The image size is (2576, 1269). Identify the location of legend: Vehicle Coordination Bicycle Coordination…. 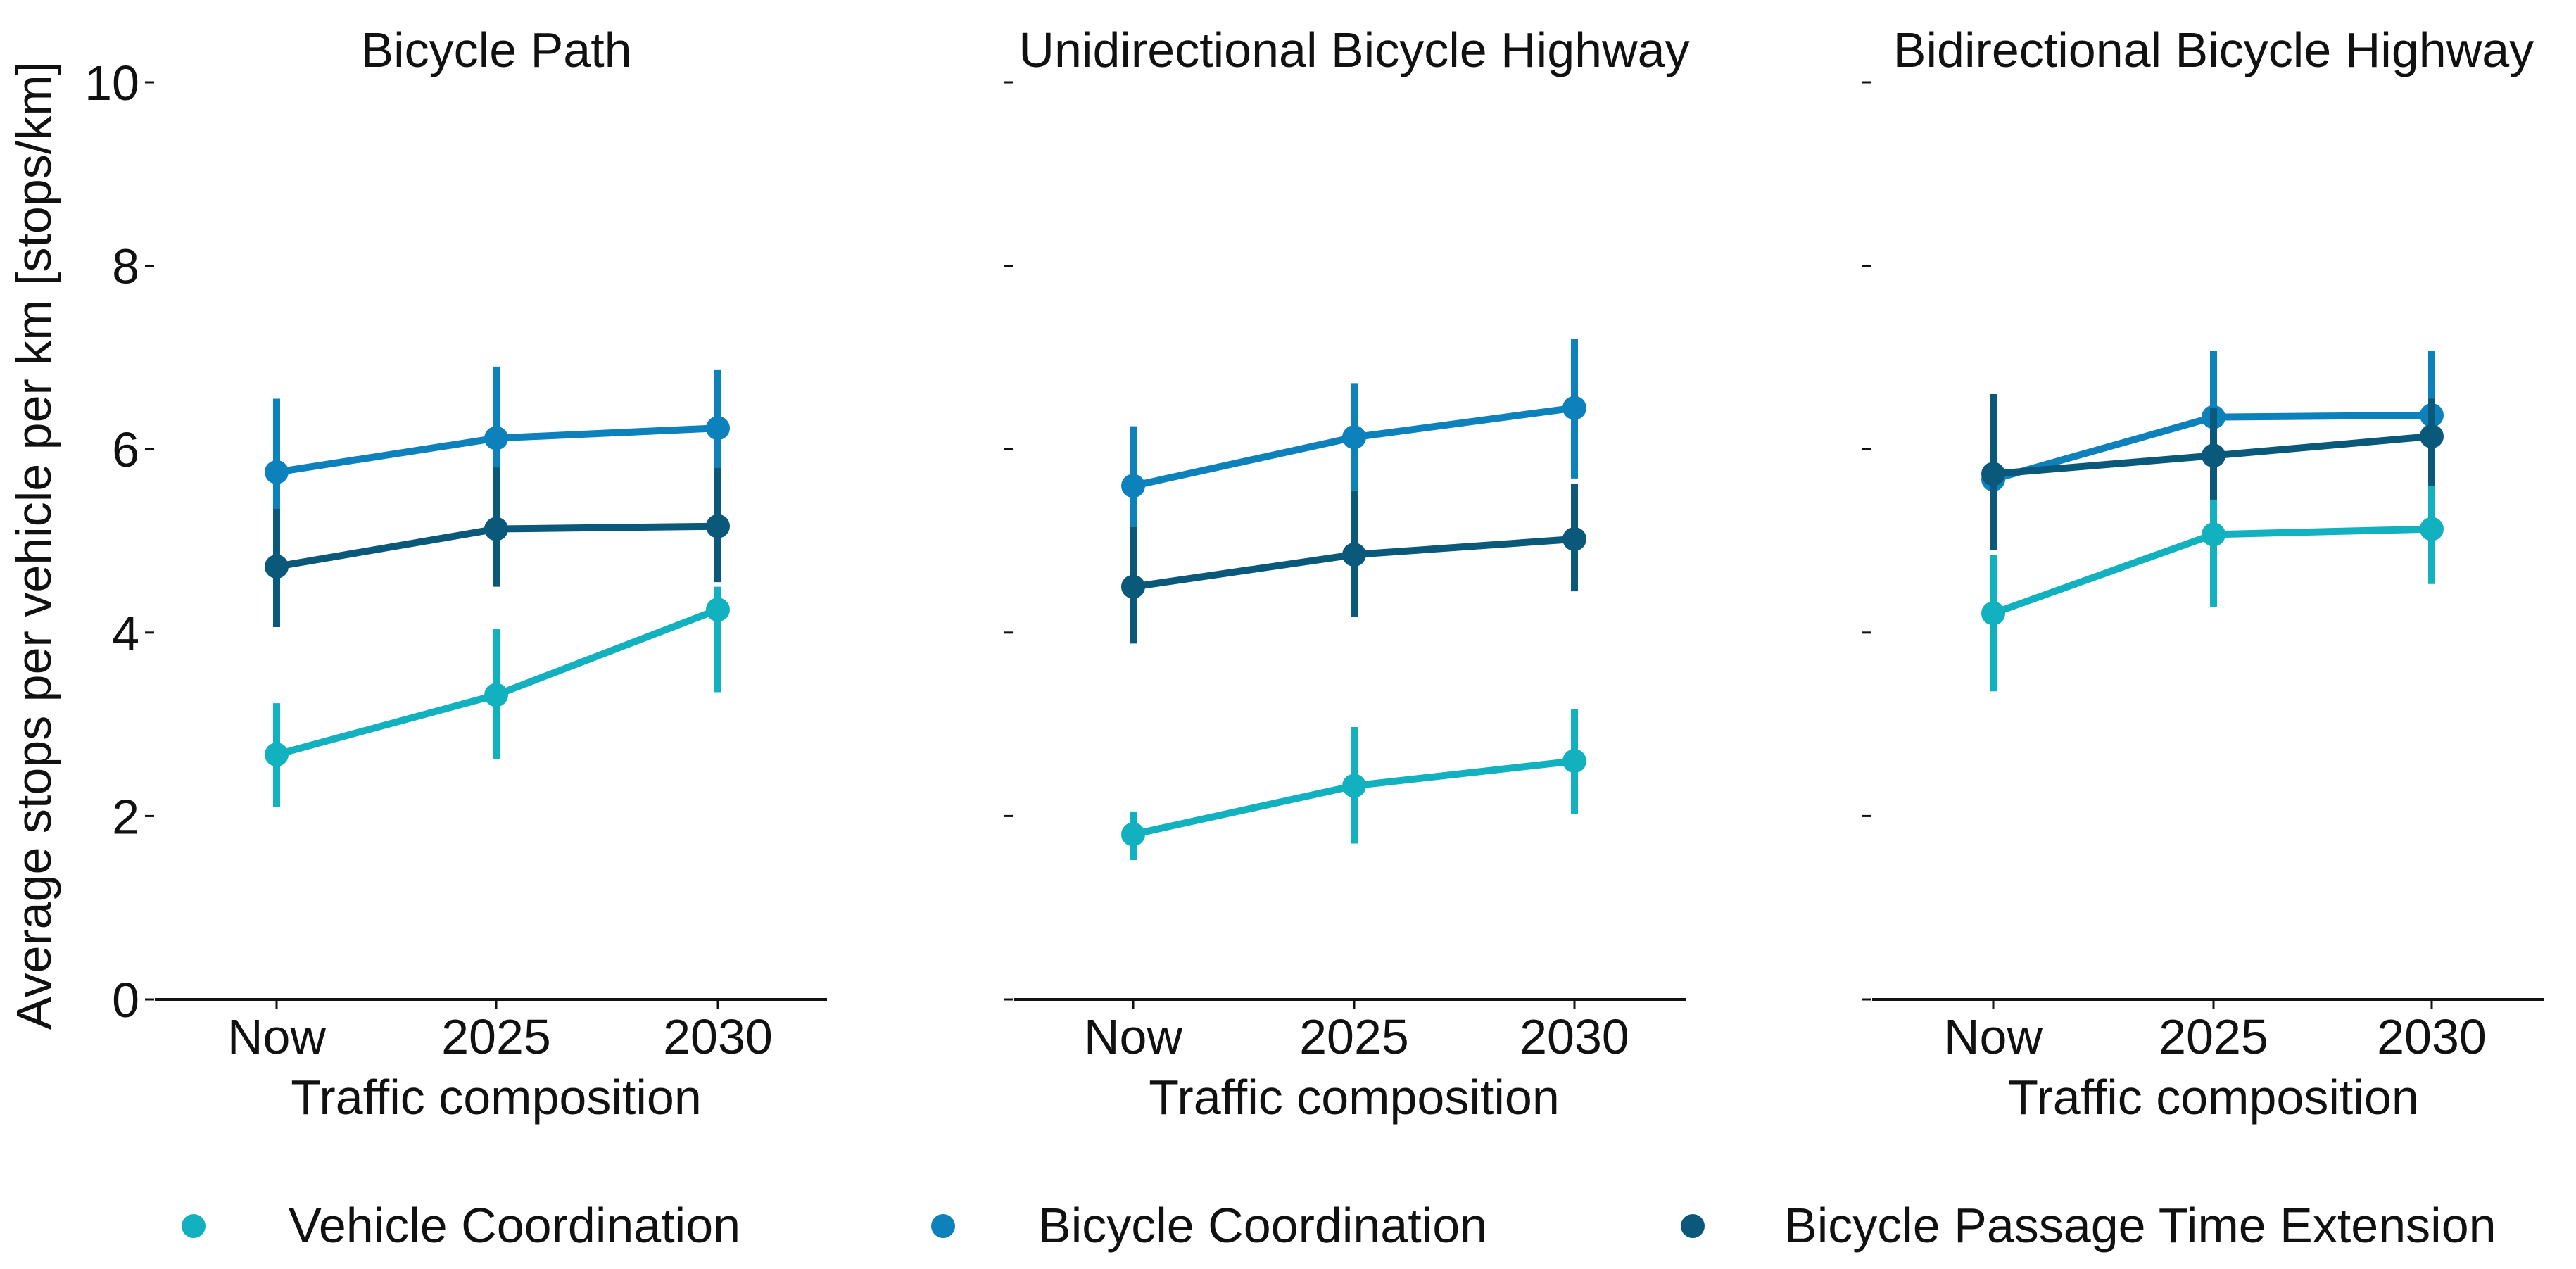
(1339, 1225).